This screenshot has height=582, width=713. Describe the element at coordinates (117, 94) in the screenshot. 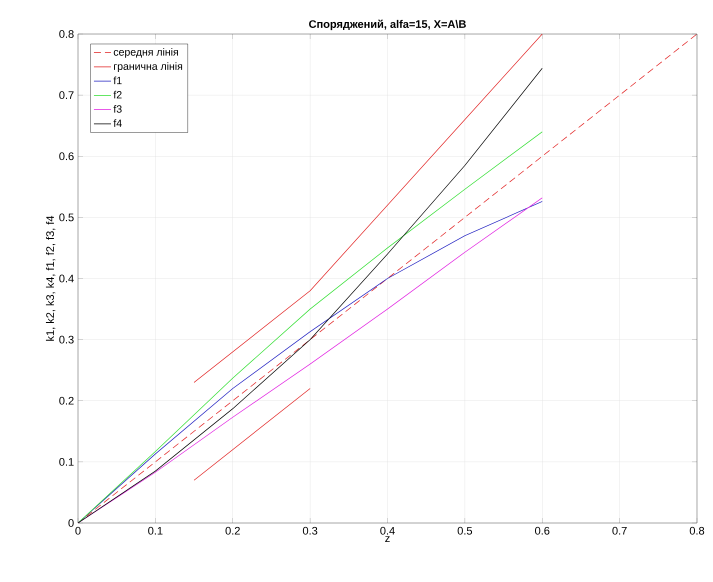

I see `legend-label: f2` at that location.